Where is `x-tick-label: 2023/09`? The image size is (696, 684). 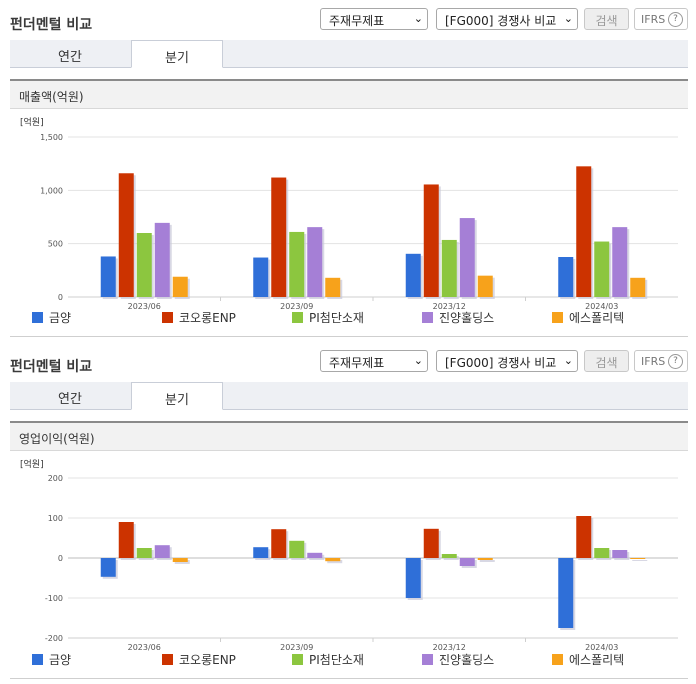 x-tick-label: 2023/09 is located at coordinates (296, 306).